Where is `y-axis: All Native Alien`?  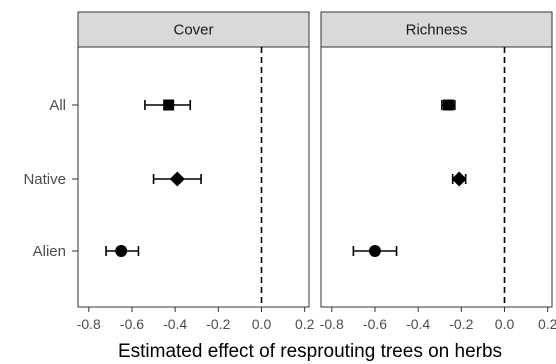
y-axis: All Native Alien is located at coordinates (50, 178).